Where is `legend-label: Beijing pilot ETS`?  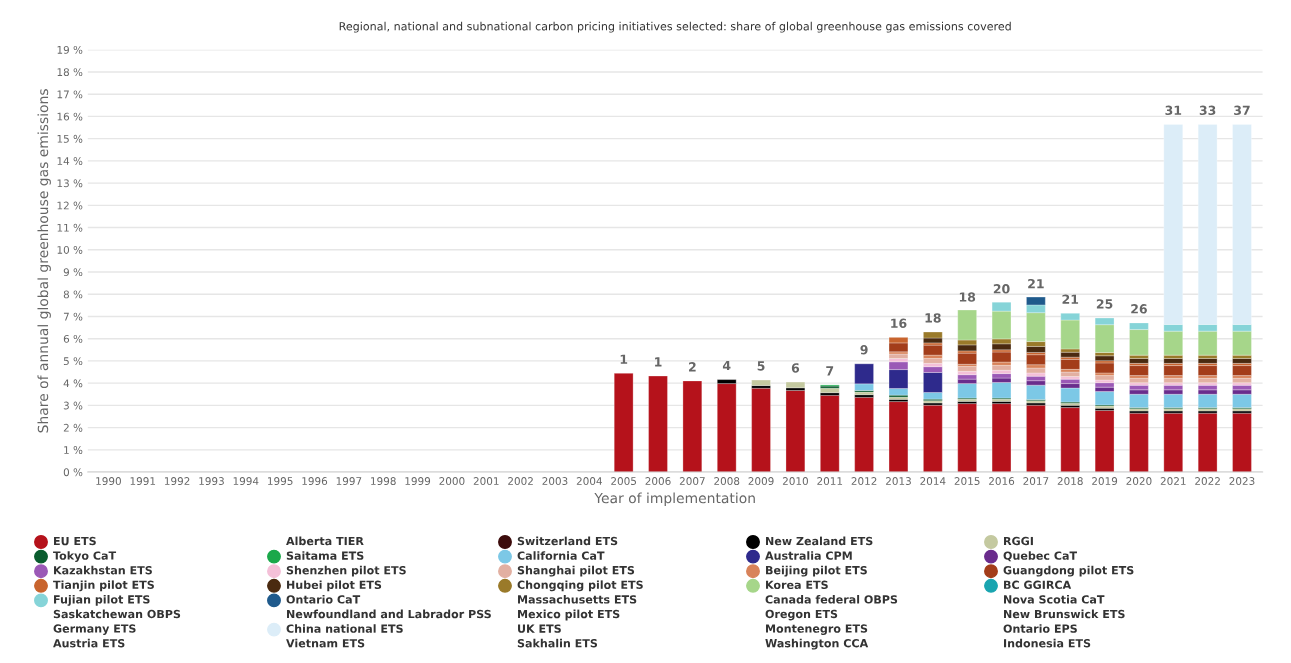
legend-label: Beijing pilot ETS is located at coordinates (816, 571).